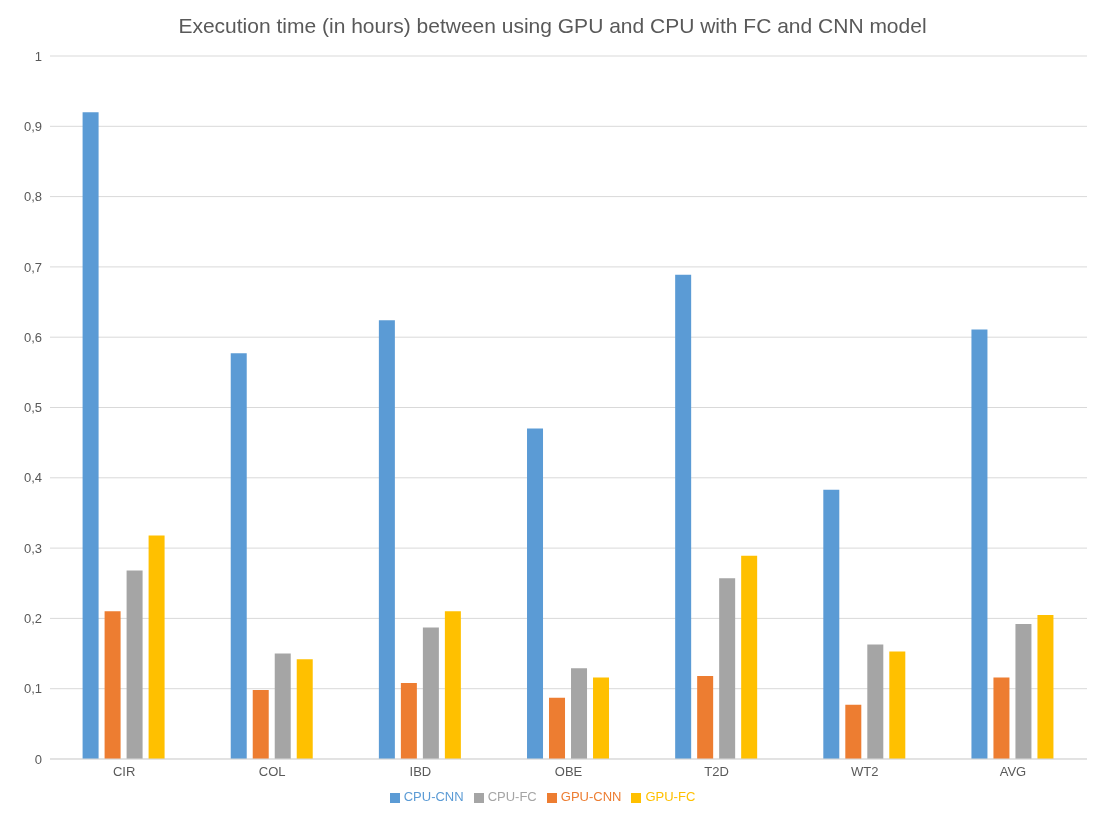 The width and height of the screenshot is (1105, 830). I want to click on x-tick-label: OBE, so click(568, 772).